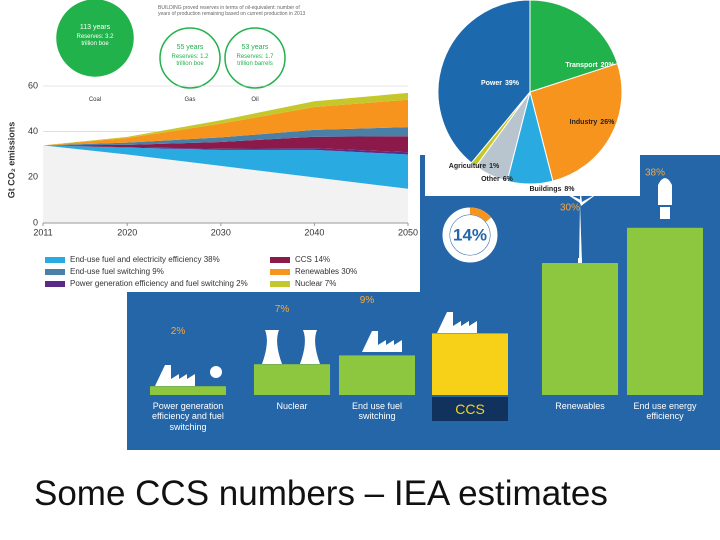  What do you see at coordinates (545, 189) in the screenshot?
I see `pie-category: Buildings` at bounding box center [545, 189].